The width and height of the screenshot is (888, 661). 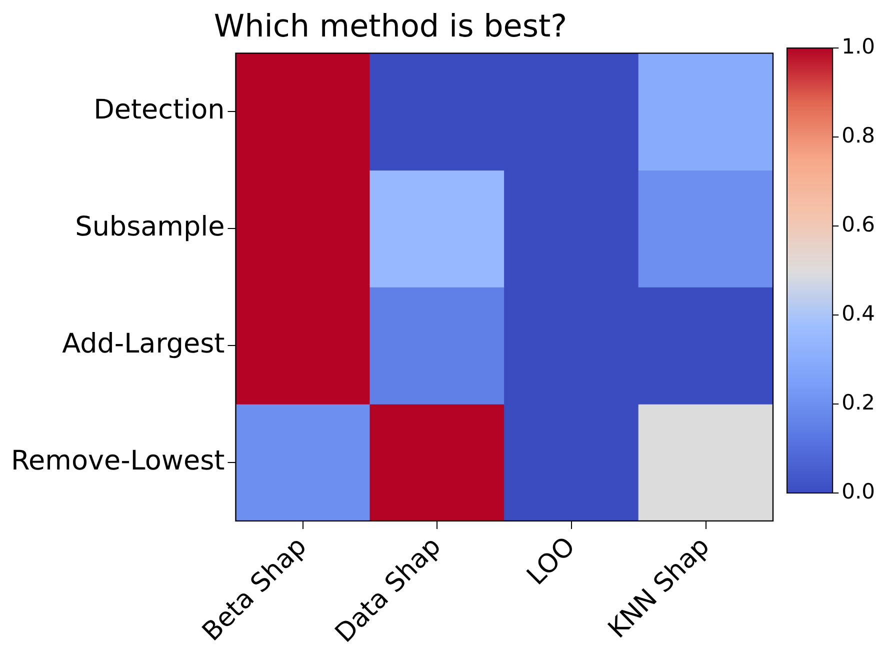 What do you see at coordinates (859, 313) in the screenshot?
I see `color-bar-label: 0.4` at bounding box center [859, 313].